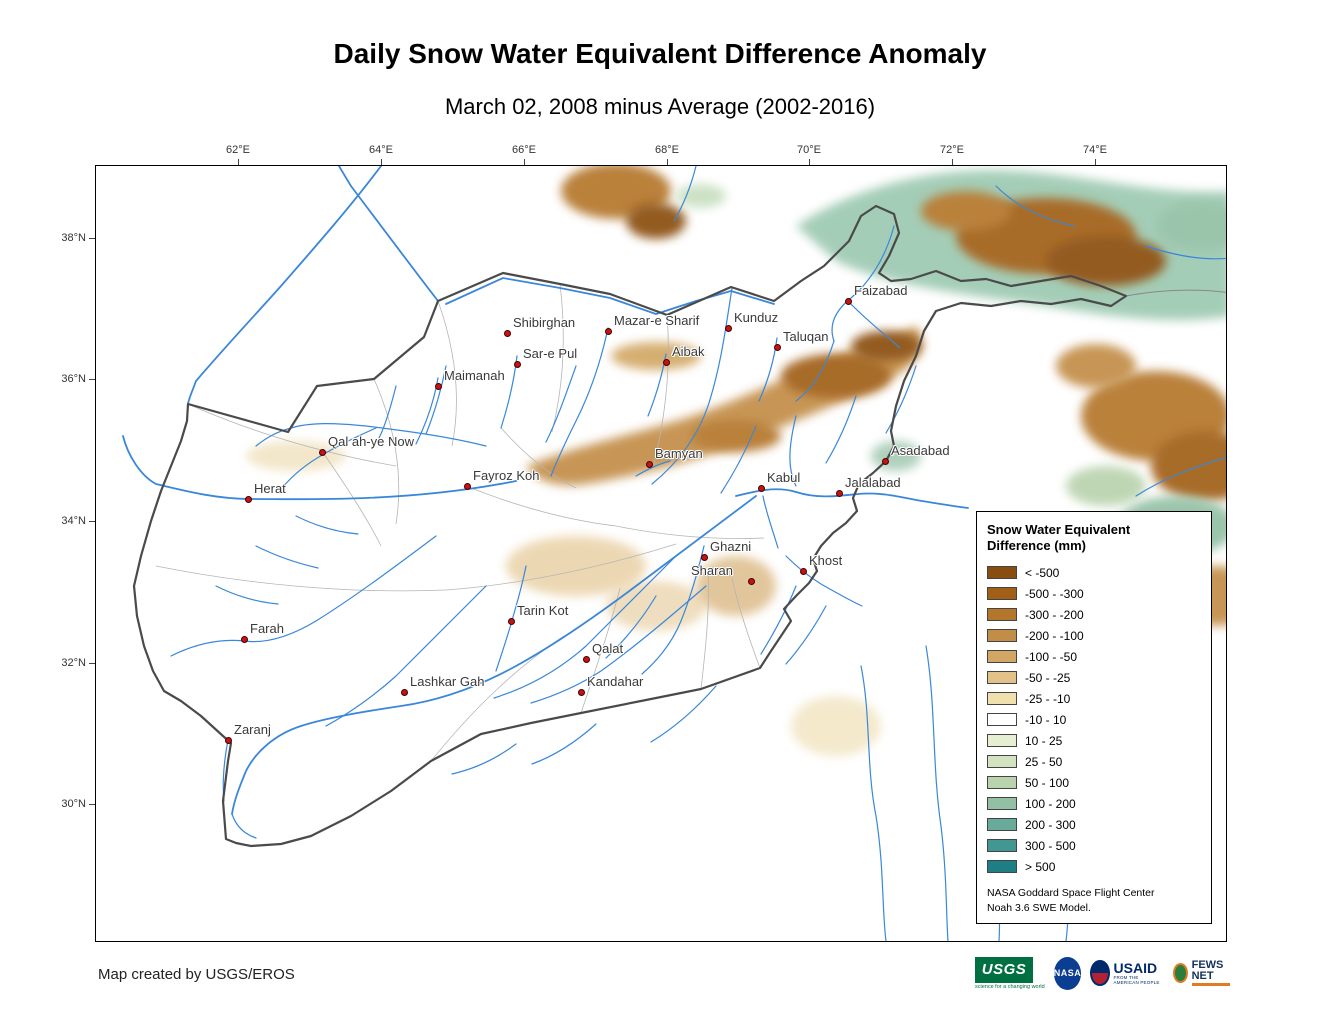  I want to click on usgs-tagline: science for a changing world, so click(1010, 986).